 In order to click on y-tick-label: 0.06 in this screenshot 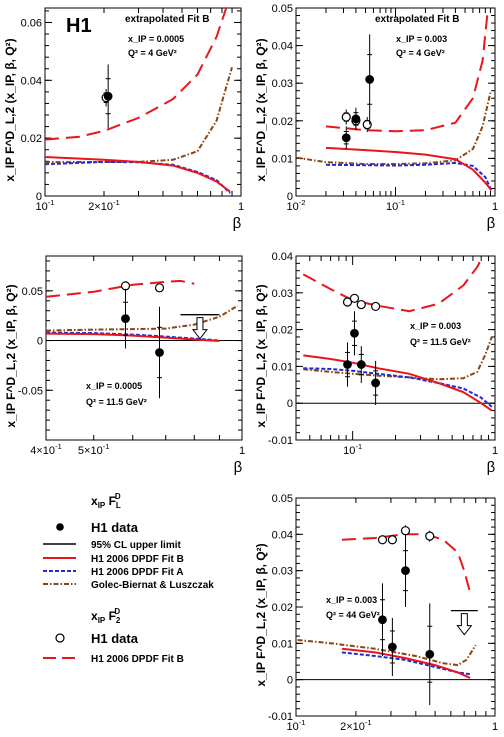, I will do `click(31, 23)`.